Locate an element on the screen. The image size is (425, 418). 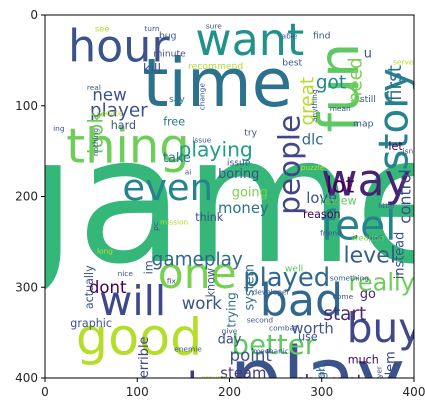
x-tick-label: 300 is located at coordinates (321, 392).